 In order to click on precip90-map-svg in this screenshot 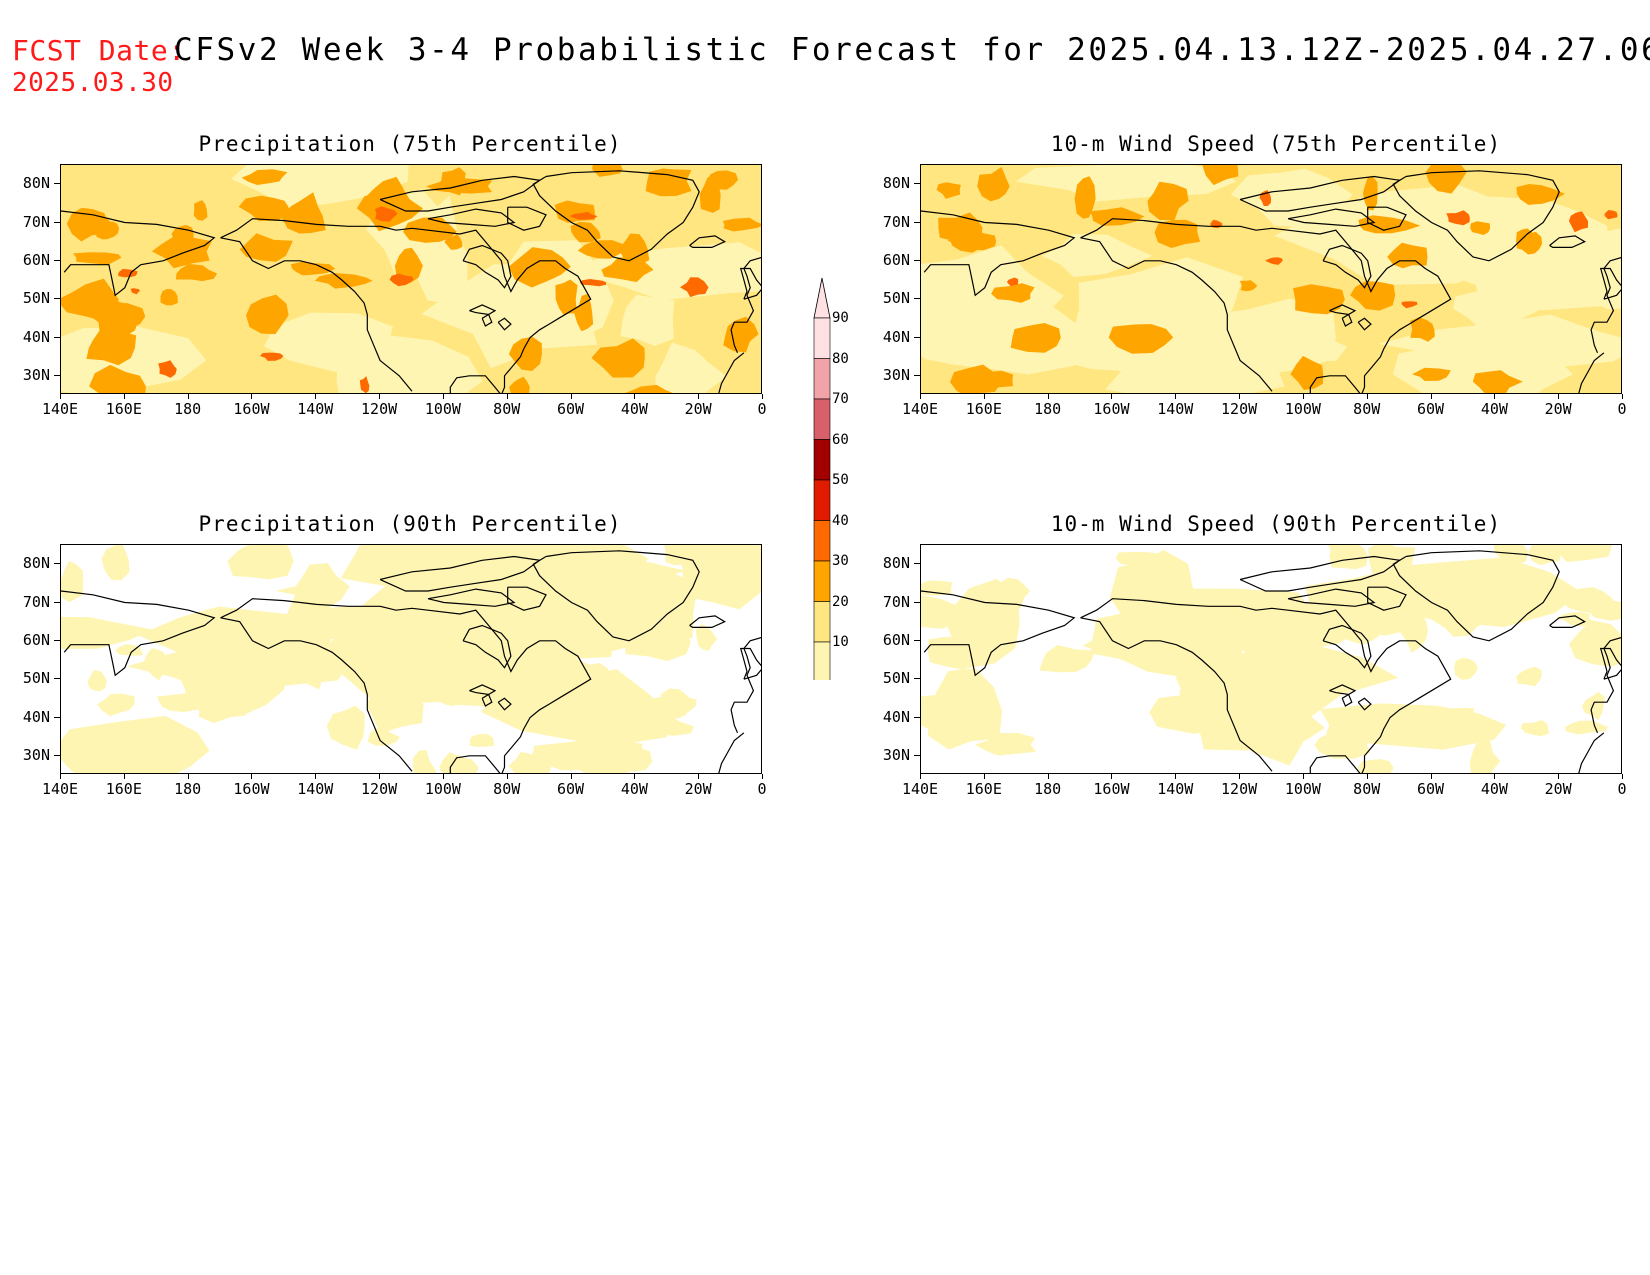, I will do `click(411, 659)`.